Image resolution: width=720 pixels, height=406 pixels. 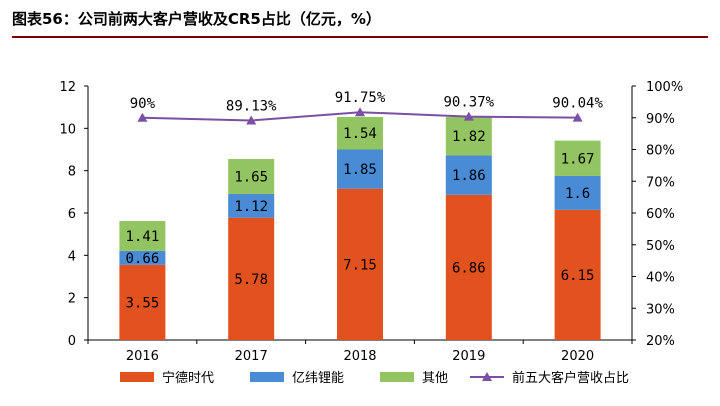 I want to click on x-tick-label: 2018, so click(x=359, y=356).